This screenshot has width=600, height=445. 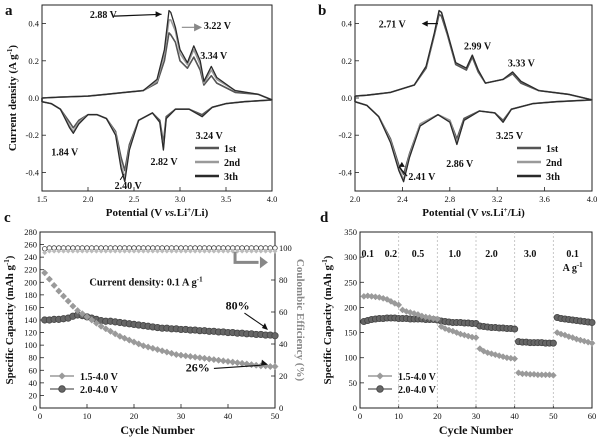 I want to click on rate-label: 0.5, so click(x=418, y=254).